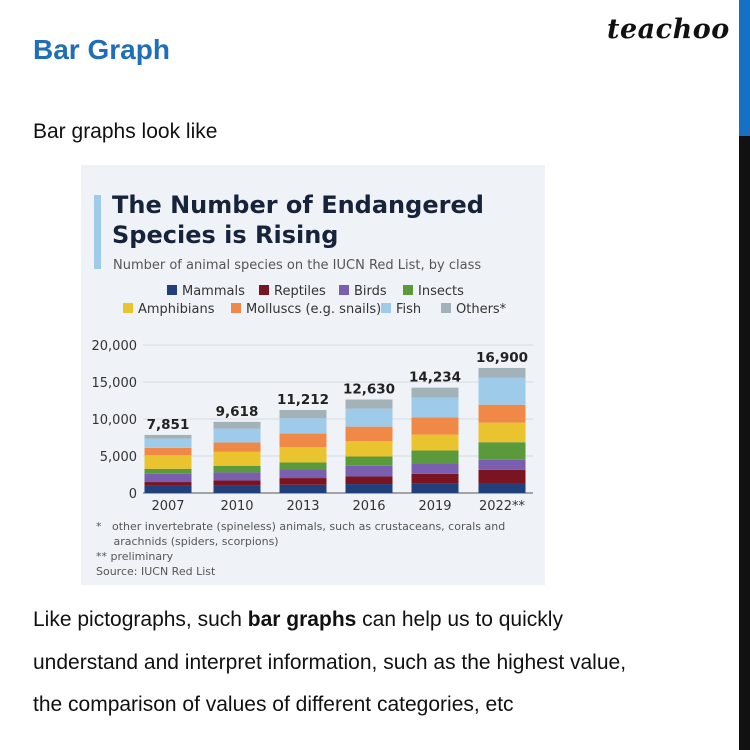 Image resolution: width=750 pixels, height=750 pixels. What do you see at coordinates (298, 205) in the screenshot?
I see `chart-title-line1: The Number of Endangered` at bounding box center [298, 205].